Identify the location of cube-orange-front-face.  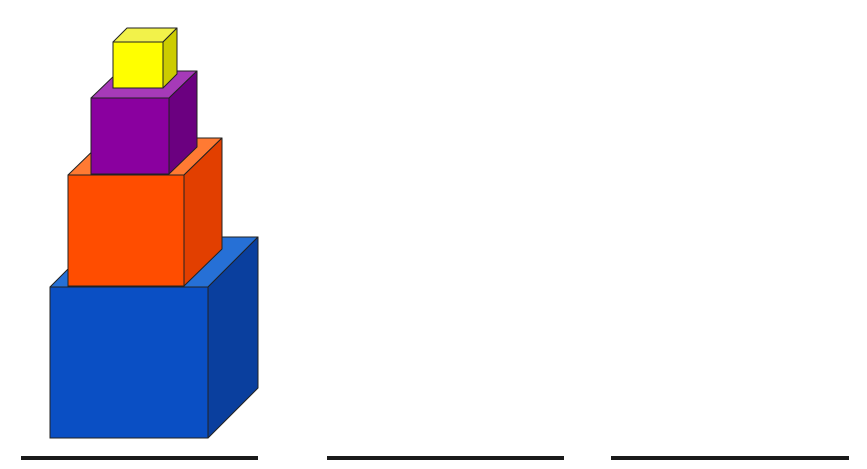
(126, 230).